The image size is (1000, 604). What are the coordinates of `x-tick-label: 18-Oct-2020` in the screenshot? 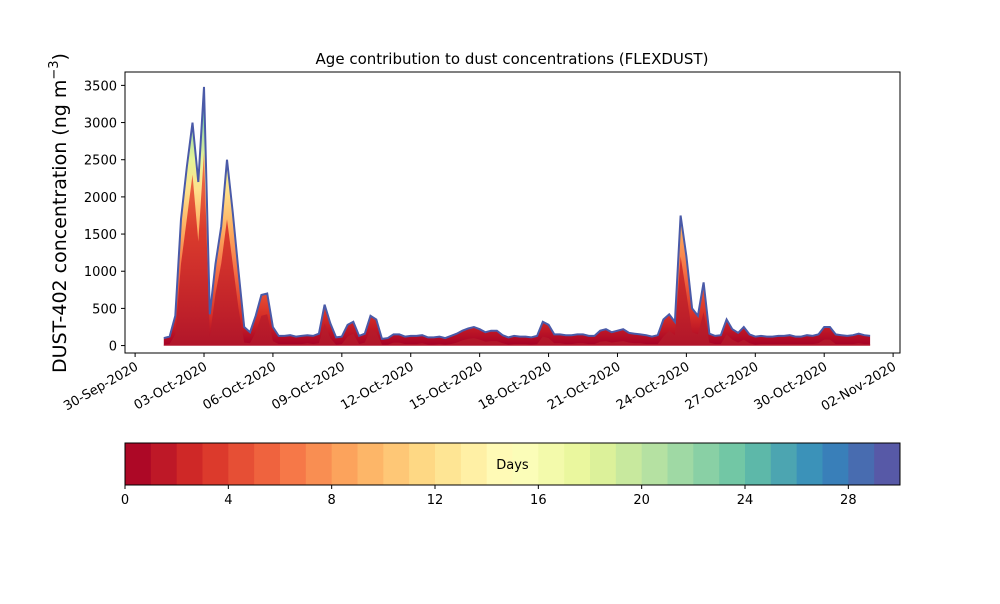 It's located at (515, 386).